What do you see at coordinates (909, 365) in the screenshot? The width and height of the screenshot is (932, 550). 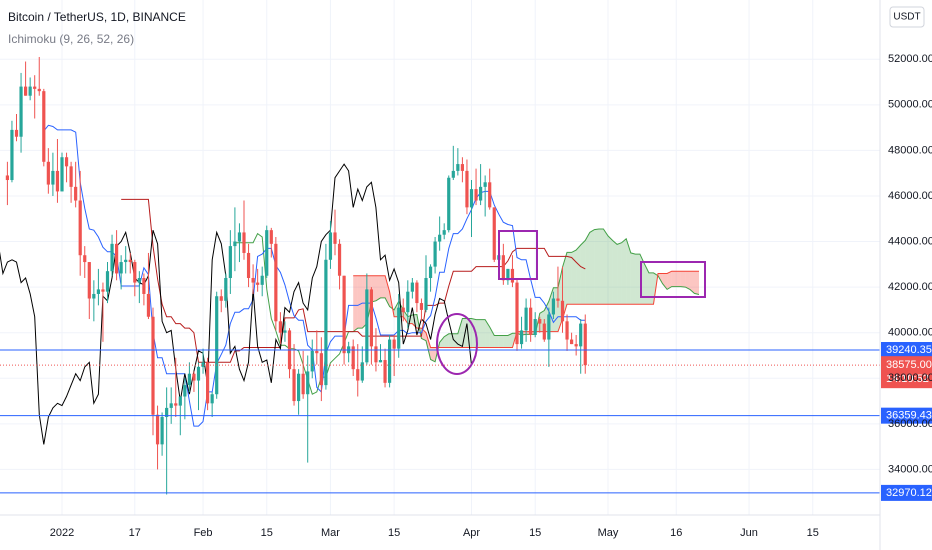 I see `last-price-label: 38575.00` at bounding box center [909, 365].